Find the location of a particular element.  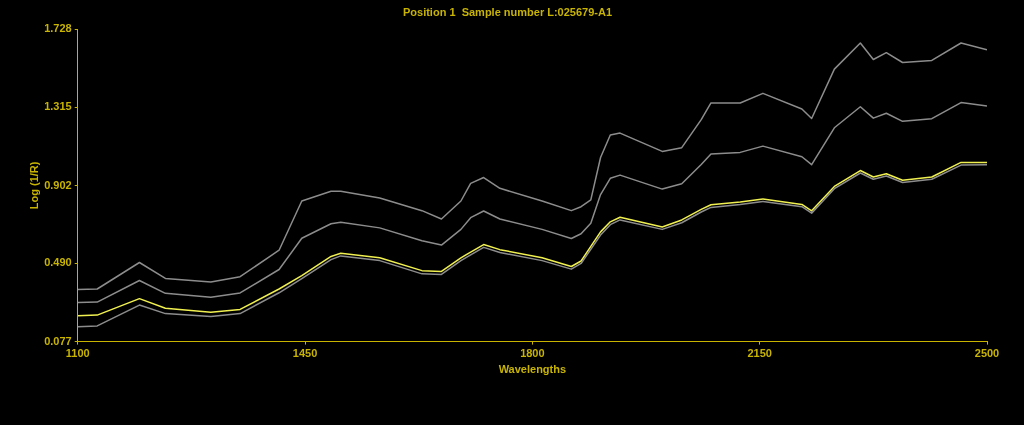

x-tick-label: 2500 is located at coordinates (987, 353).